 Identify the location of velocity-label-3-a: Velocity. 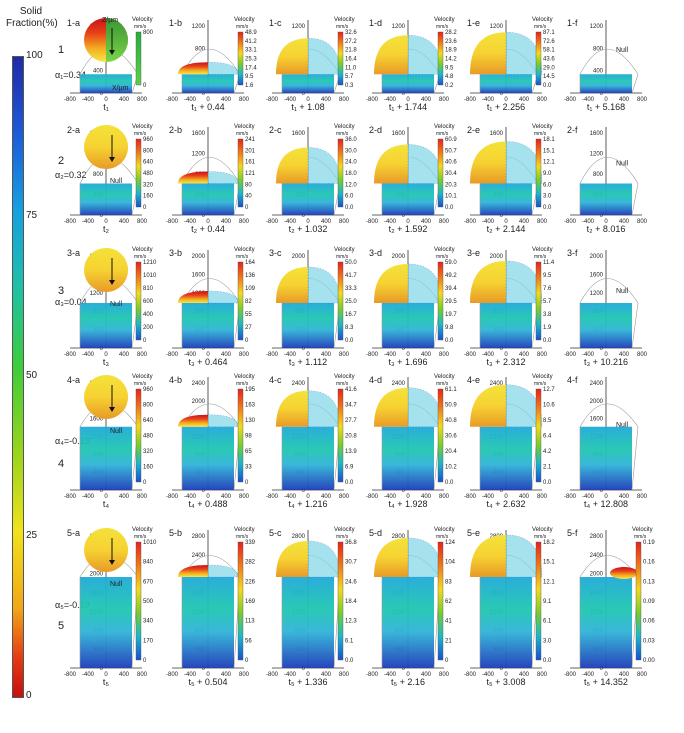
(142, 250).